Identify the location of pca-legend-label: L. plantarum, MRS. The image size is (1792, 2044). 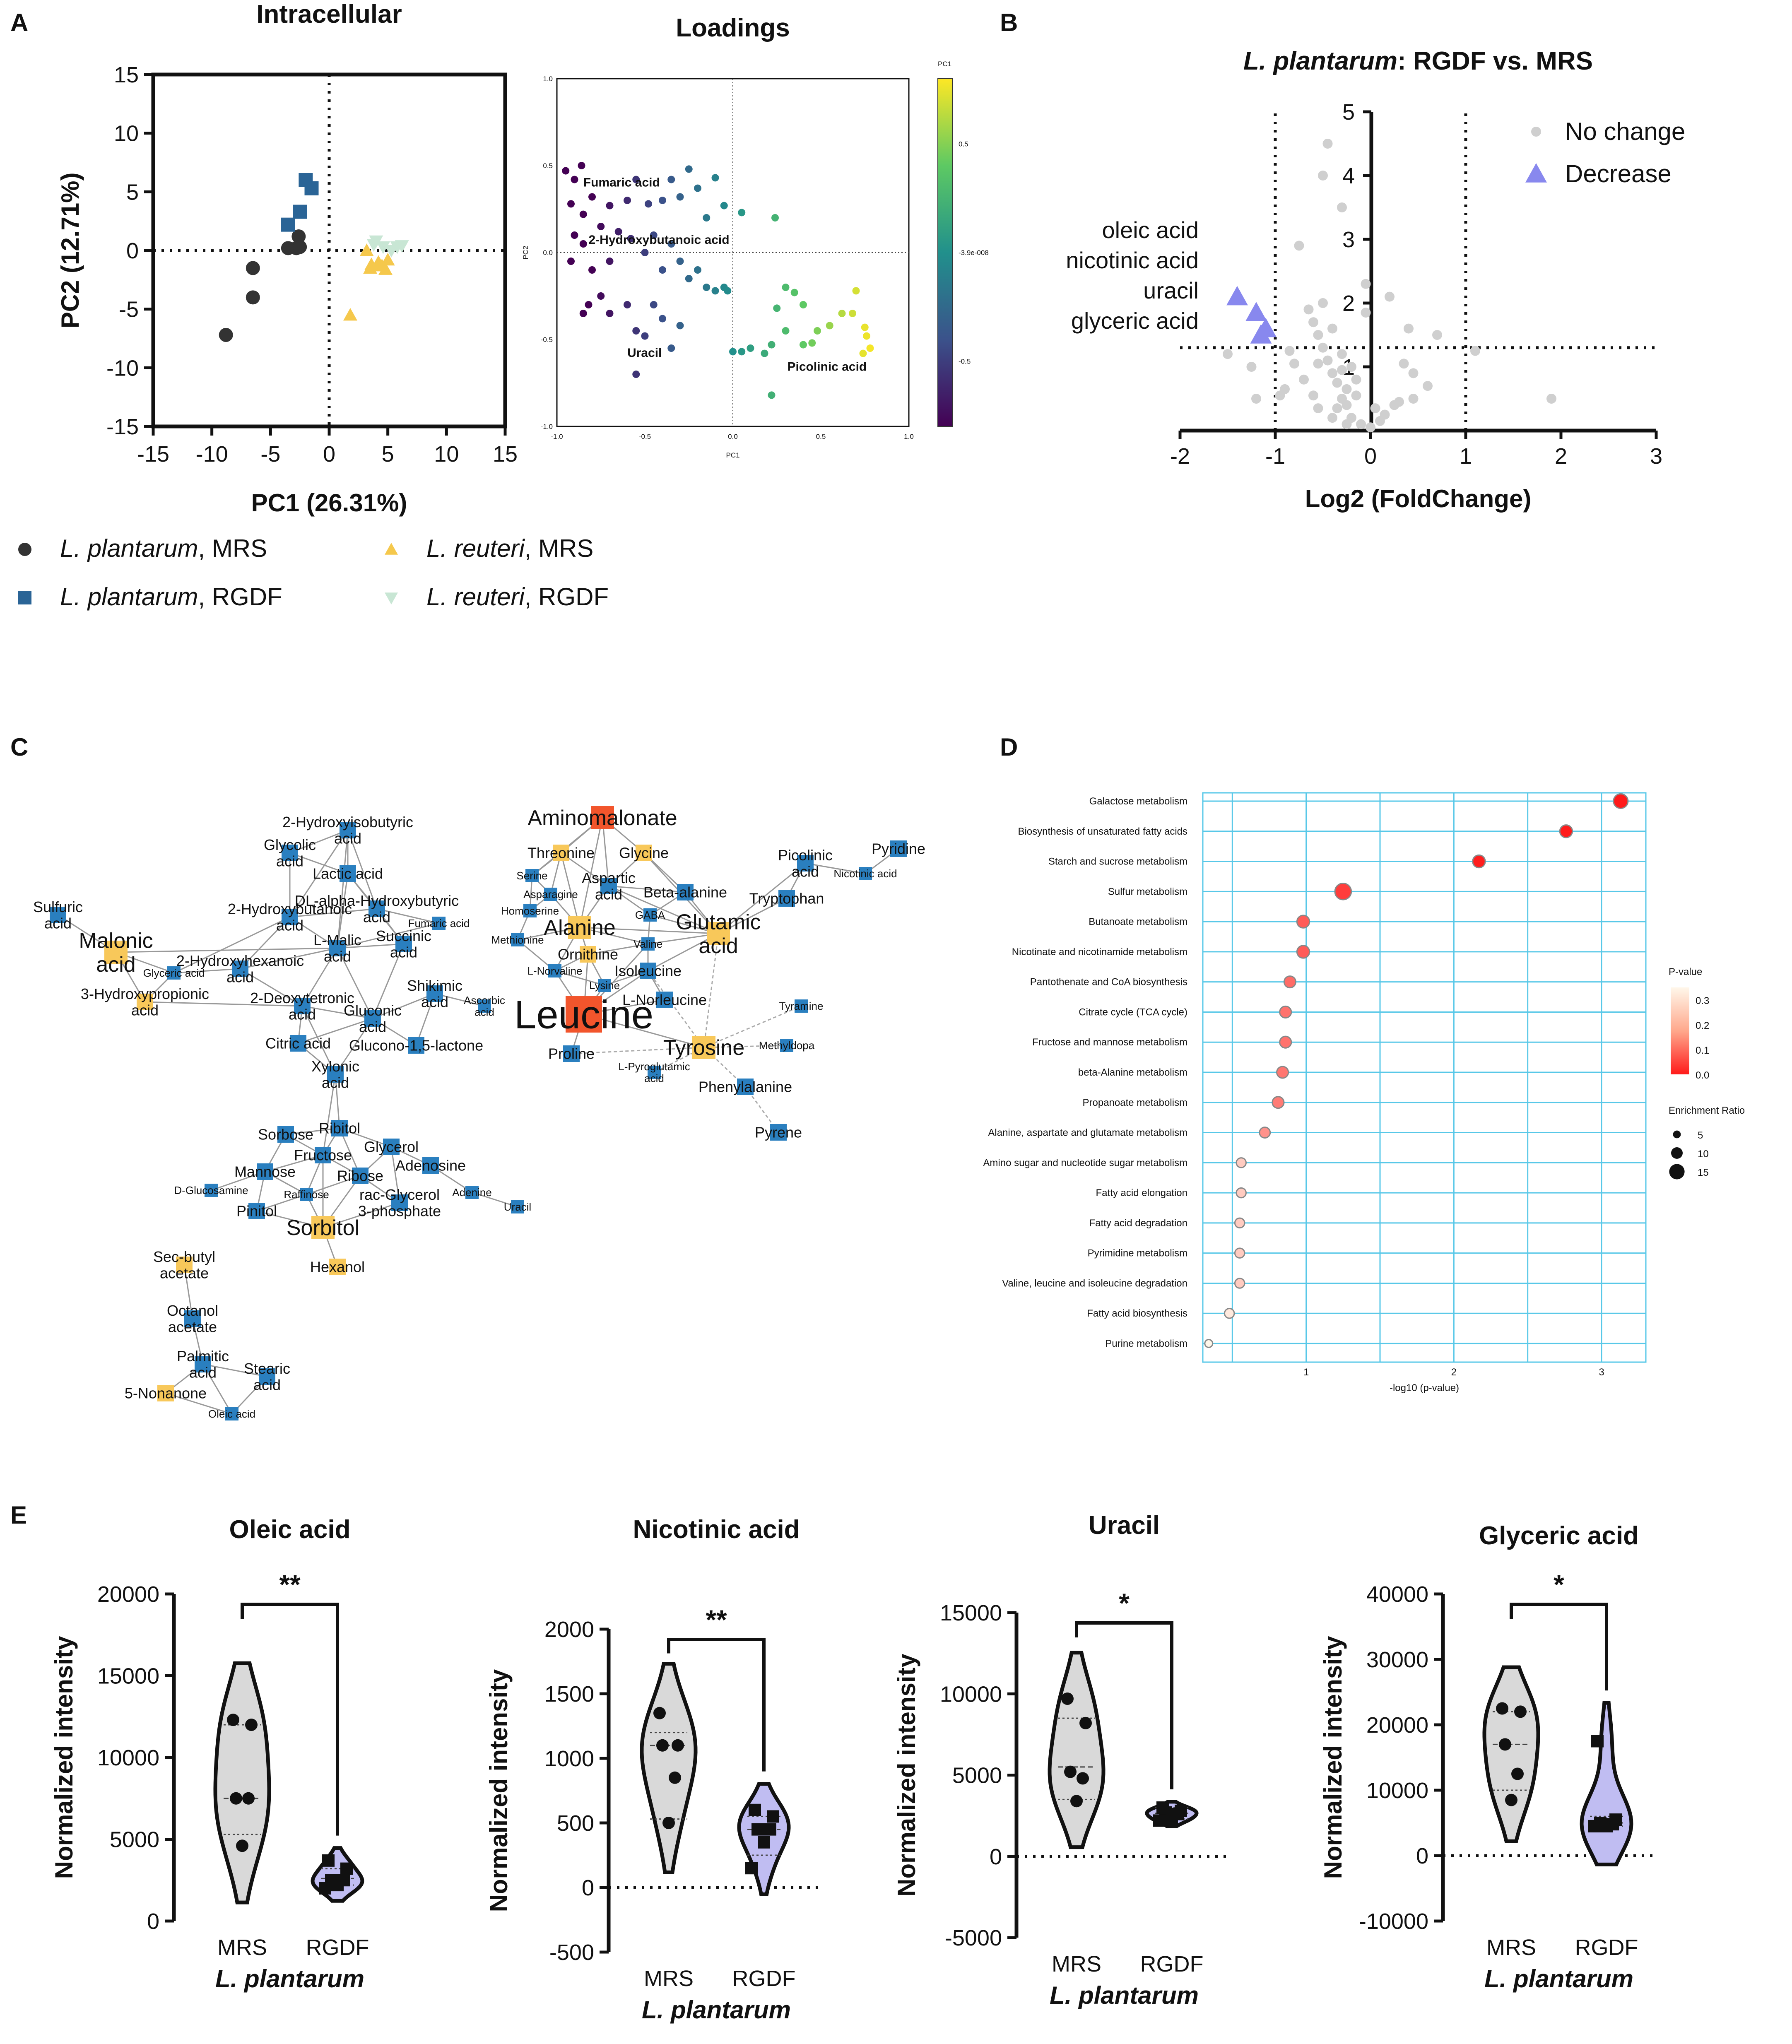
(164, 548).